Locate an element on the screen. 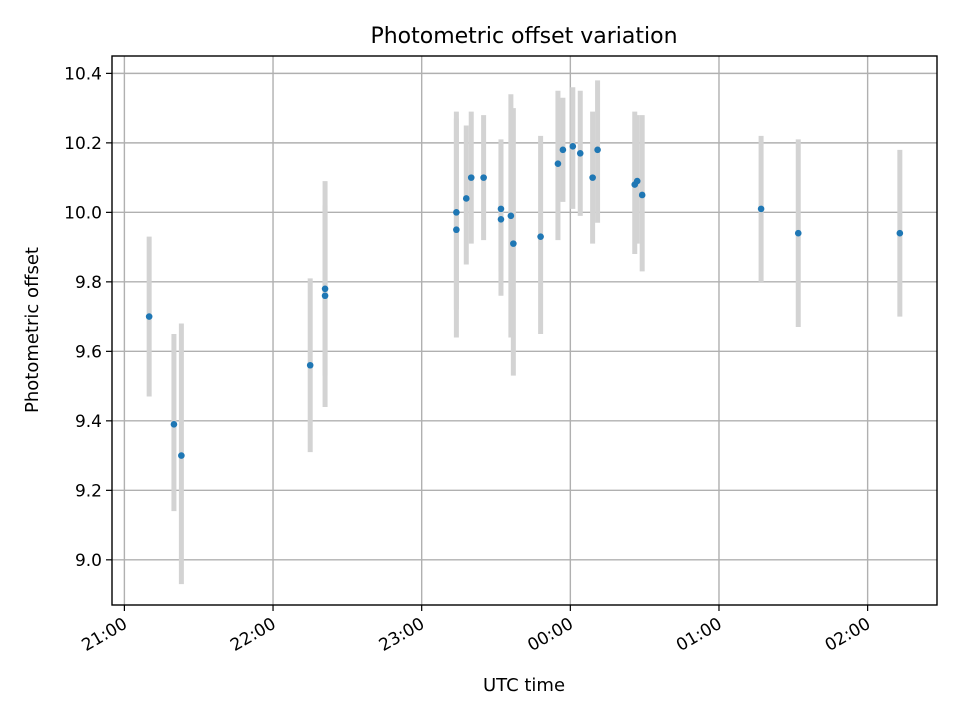  x-tick-label: 23:00 is located at coordinates (402, 635).